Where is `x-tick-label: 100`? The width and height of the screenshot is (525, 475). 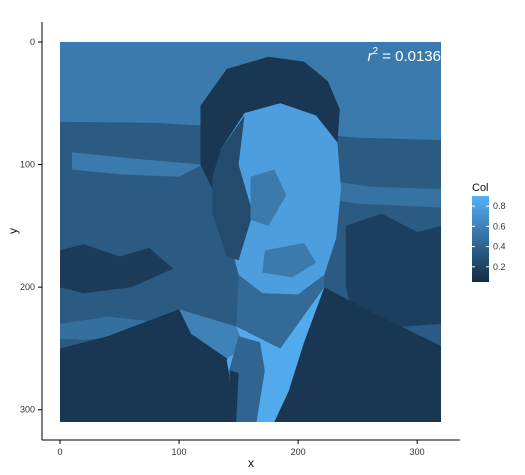
x-tick-label: 100 is located at coordinates (179, 452).